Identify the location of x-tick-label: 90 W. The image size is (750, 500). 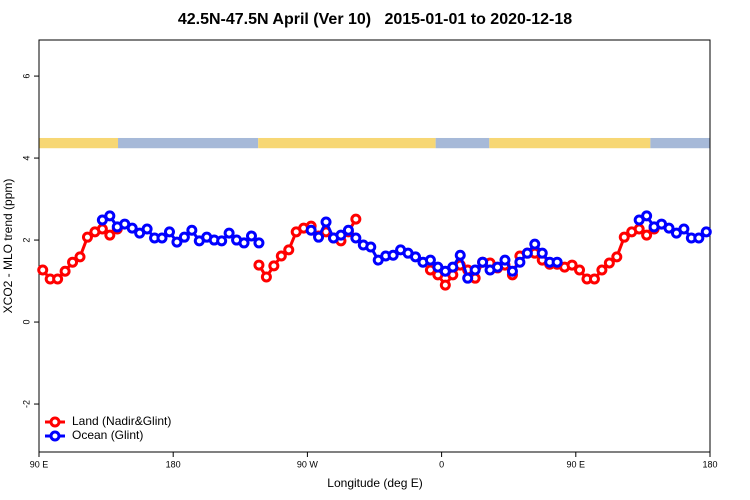
(308, 464).